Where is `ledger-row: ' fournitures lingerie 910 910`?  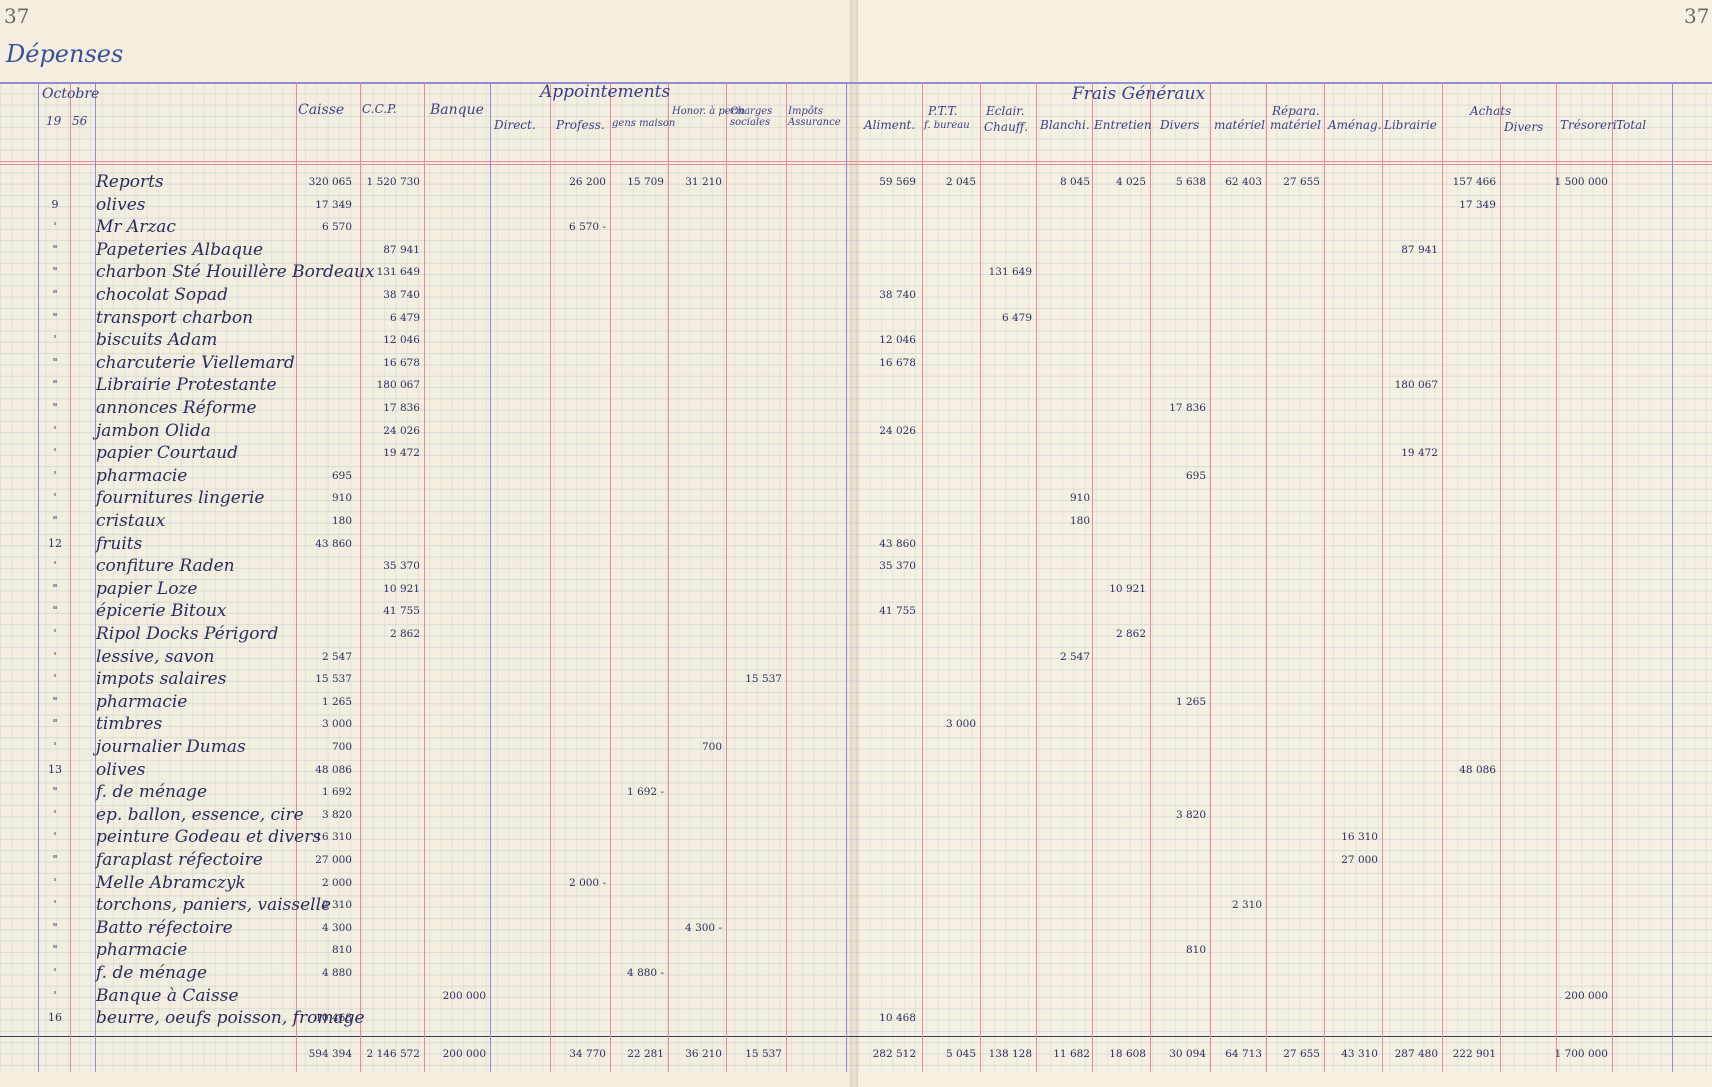 ledger-row: ' fournitures lingerie 910 910 is located at coordinates (856, 499).